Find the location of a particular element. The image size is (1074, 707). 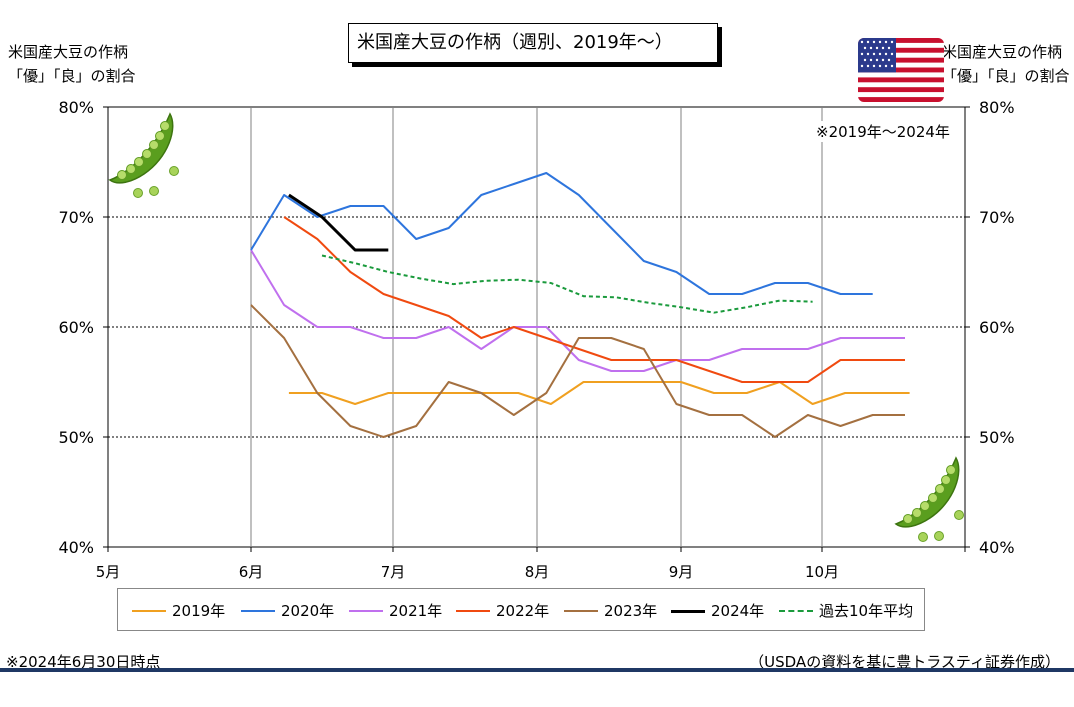

legend-label-2022: 2022年 is located at coordinates (523, 611).